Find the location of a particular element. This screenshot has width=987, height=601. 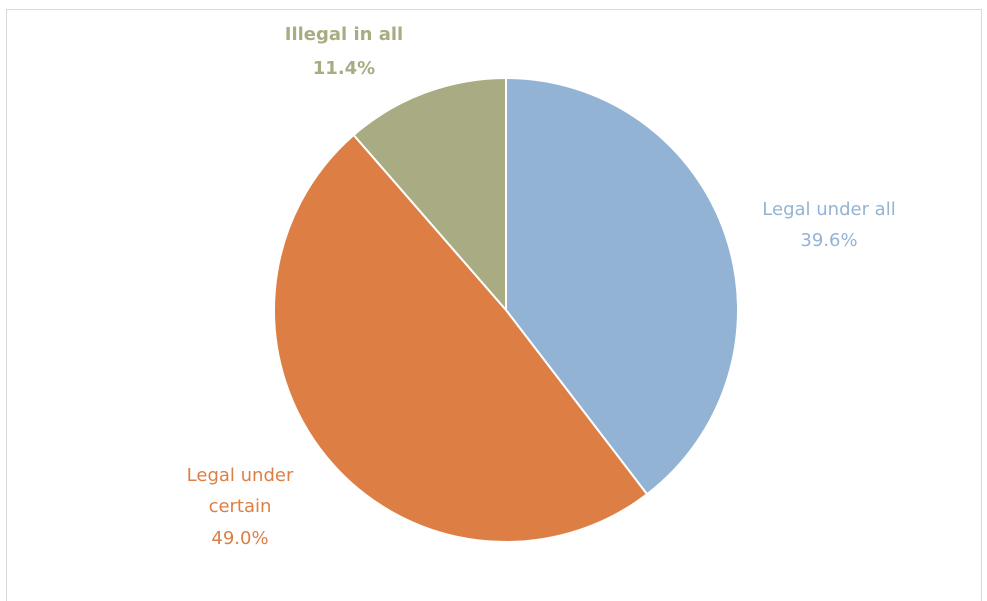

slice-value-illegal-in-all: 11.4% is located at coordinates (344, 68).